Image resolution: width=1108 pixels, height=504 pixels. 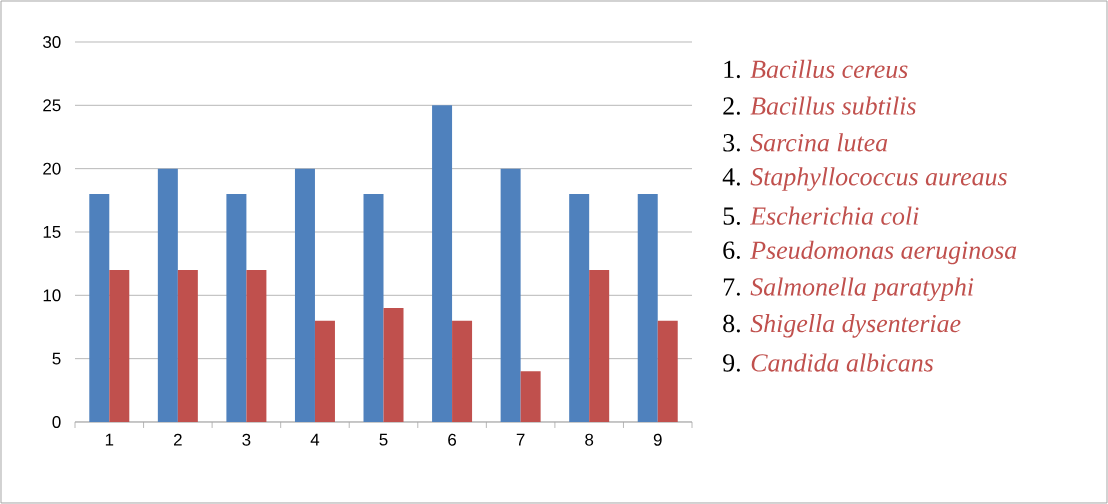 I want to click on y-tick-label: 20, so click(x=52, y=168).